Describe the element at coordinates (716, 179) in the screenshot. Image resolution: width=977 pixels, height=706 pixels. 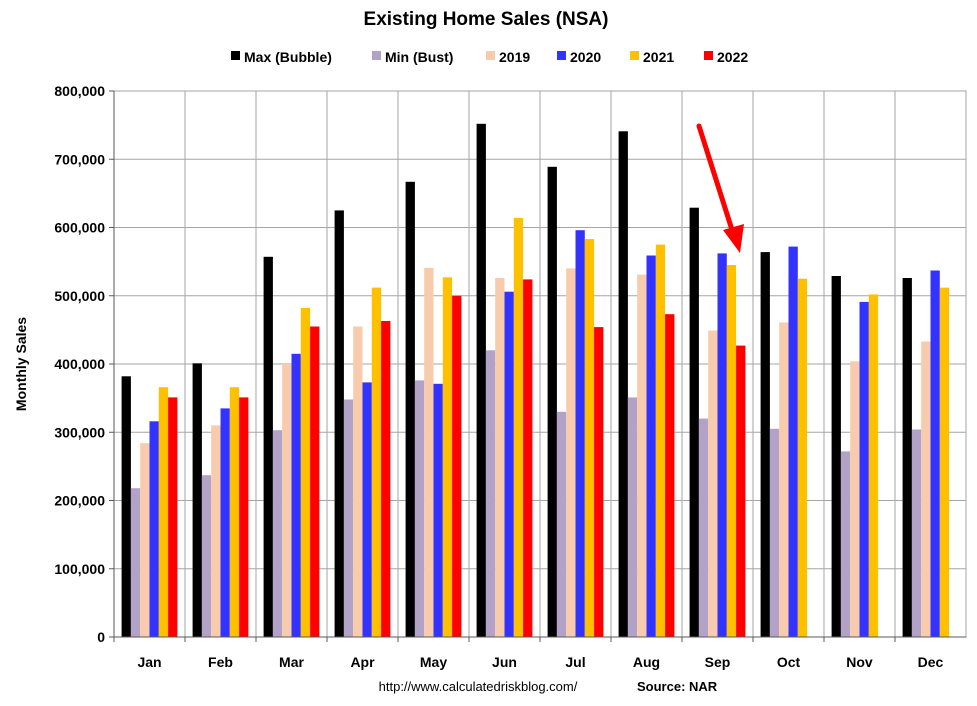
I see `arrow-shaft` at that location.